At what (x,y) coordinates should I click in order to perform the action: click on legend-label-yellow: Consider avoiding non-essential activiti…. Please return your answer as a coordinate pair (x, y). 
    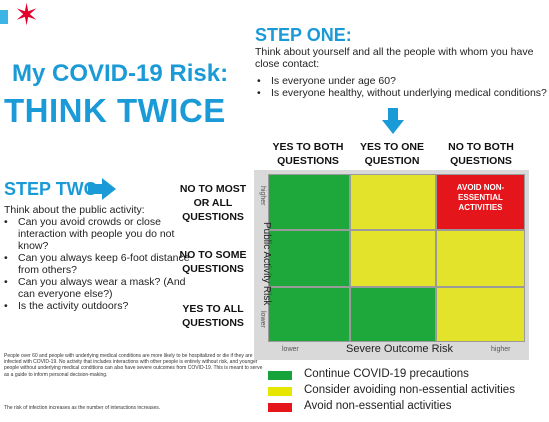
    Looking at the image, I should click on (409, 390).